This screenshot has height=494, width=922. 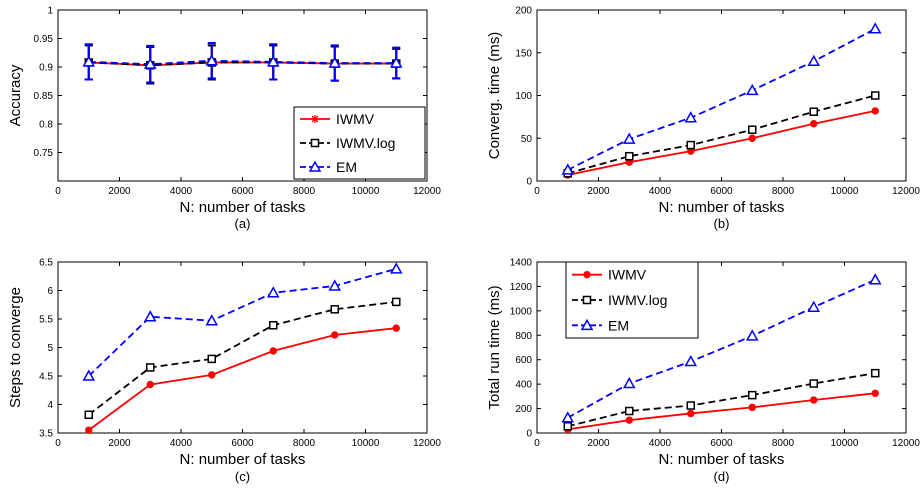 What do you see at coordinates (521, 287) in the screenshot?
I see `y-tick-label: 1200` at bounding box center [521, 287].